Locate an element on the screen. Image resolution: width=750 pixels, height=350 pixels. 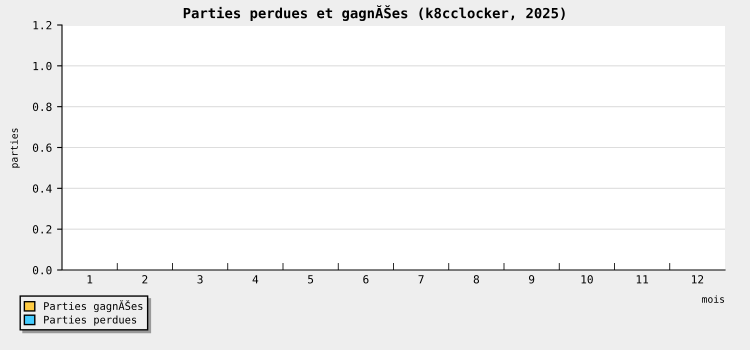
y-tick-label: 0.2 is located at coordinates (42, 229).